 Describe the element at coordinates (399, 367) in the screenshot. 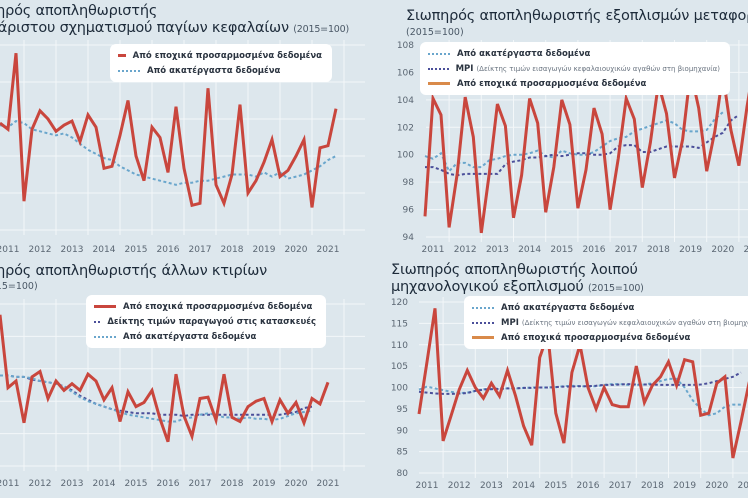

I see `y-tick-label: 105` at that location.